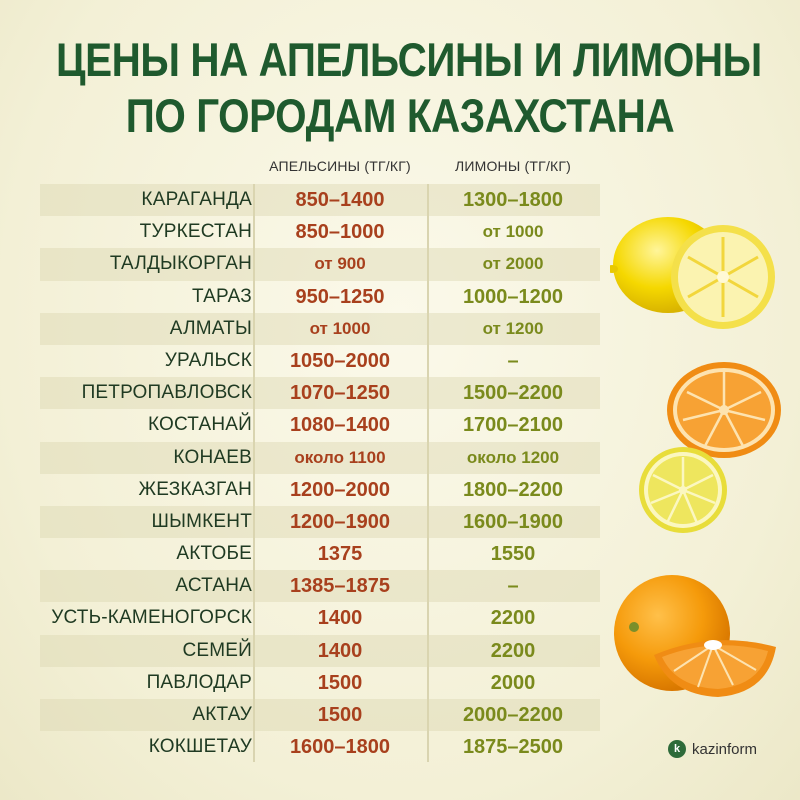 Image resolution: width=800 pixels, height=800 pixels. I want to click on title-line-1: ЦЕНЫ НА АПЕЛЬСИНЫ И ЛИМОНЫ, so click(409, 59).